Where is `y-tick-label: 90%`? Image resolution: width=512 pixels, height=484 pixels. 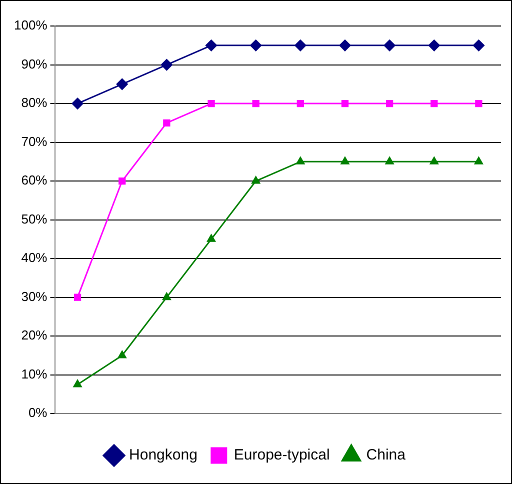 y-tick-label: 90% is located at coordinates (34, 64).